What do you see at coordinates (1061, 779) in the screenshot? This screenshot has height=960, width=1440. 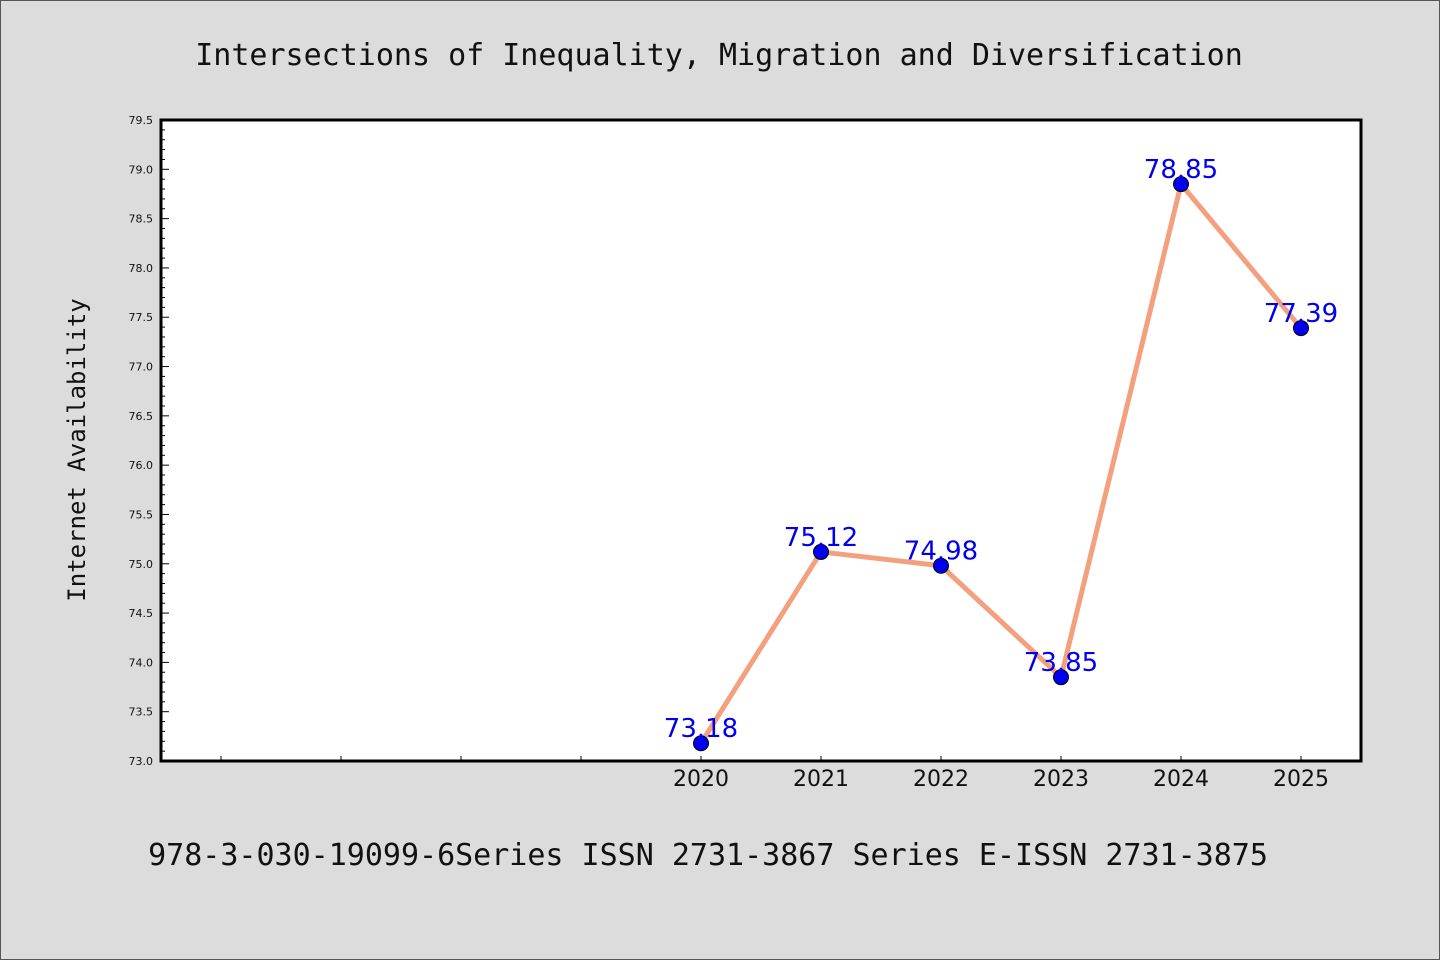 I see `x-tick-label: 2023` at bounding box center [1061, 779].